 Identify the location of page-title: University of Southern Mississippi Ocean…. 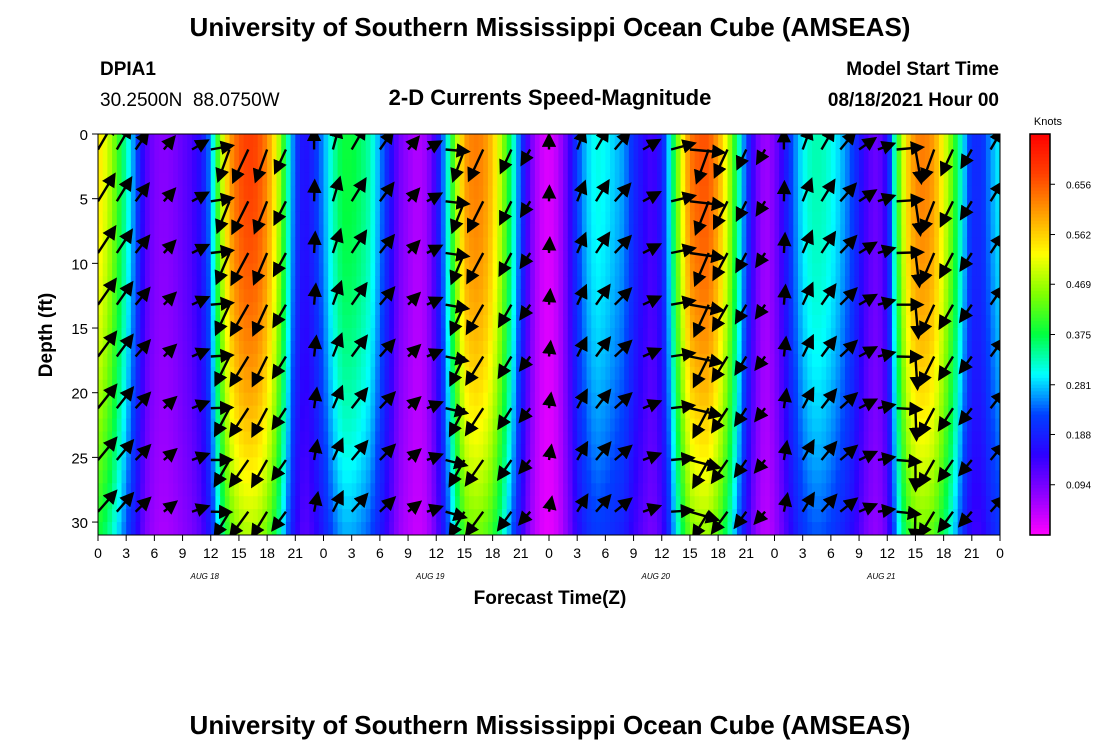
(550, 27).